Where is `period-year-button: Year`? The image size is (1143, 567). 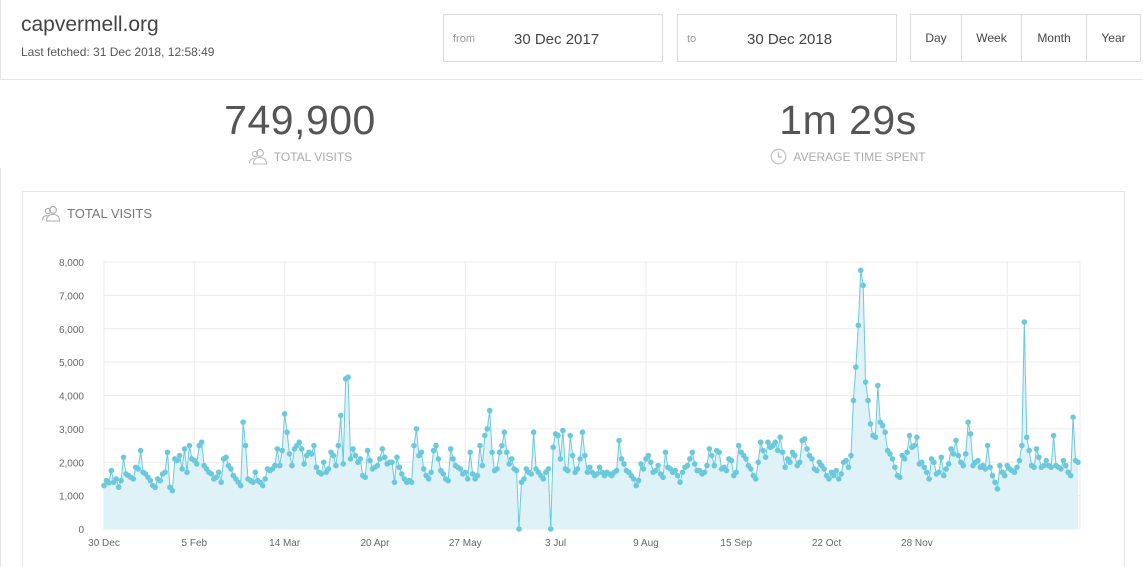 period-year-button: Year is located at coordinates (1113, 38).